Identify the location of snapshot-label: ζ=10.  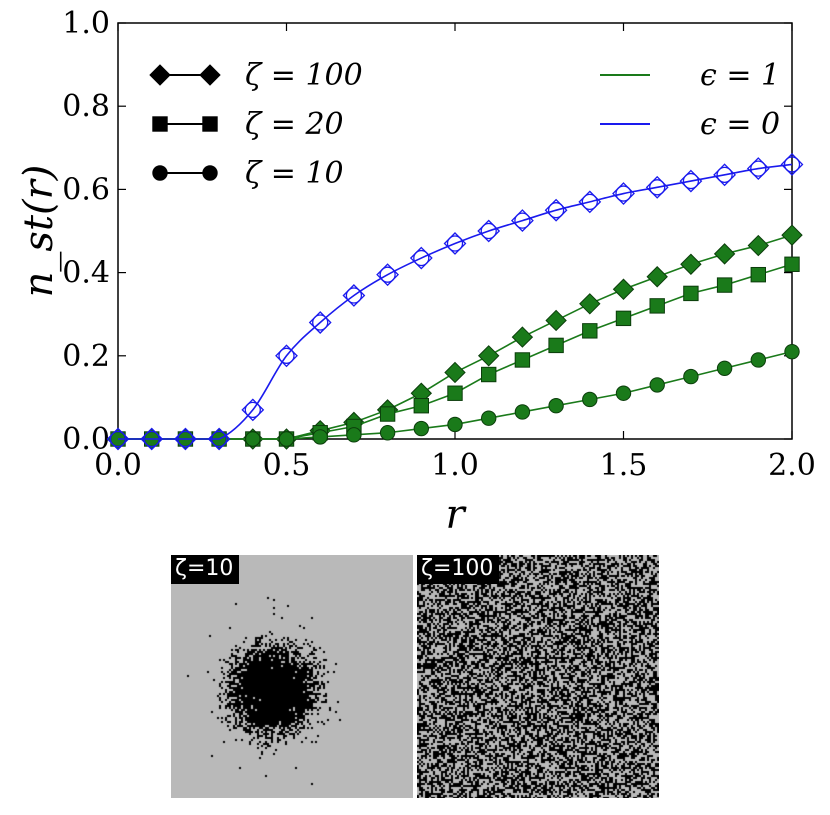
(205, 569).